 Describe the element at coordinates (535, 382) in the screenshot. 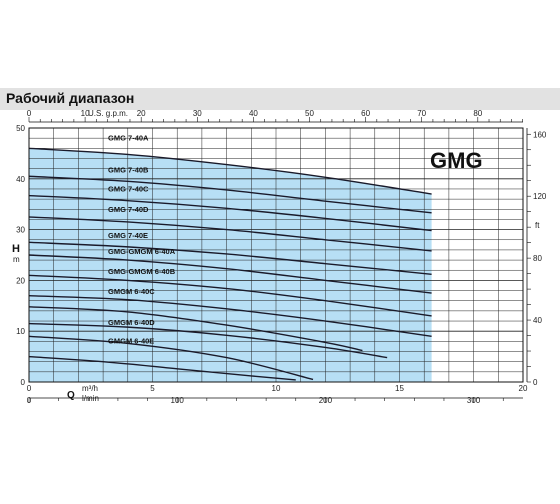

I see `right-tick-label: 0` at that location.